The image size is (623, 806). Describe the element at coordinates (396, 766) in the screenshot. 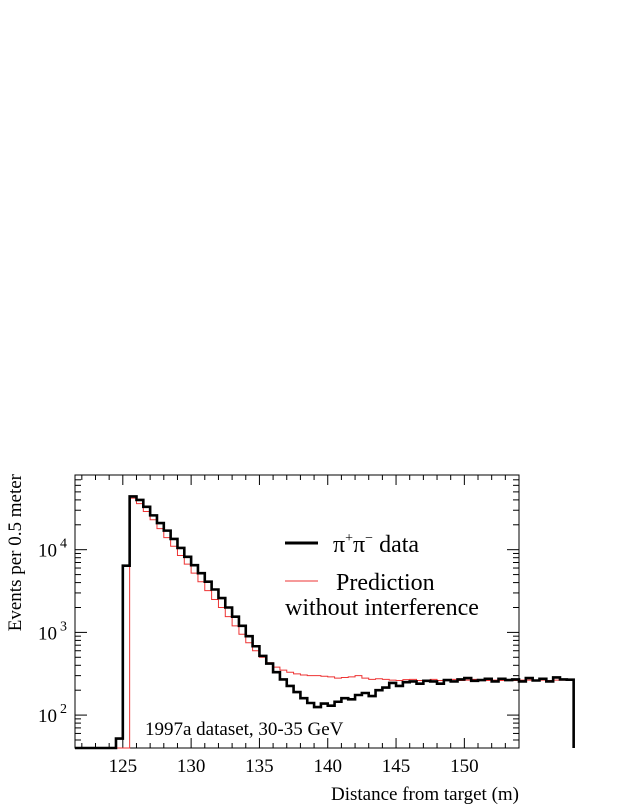

I see `x-tick-label: 145` at that location.